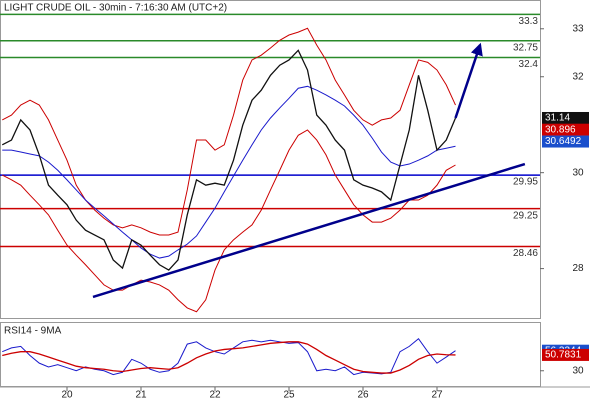  I want to click on y-tick-label: 28, so click(578, 268).